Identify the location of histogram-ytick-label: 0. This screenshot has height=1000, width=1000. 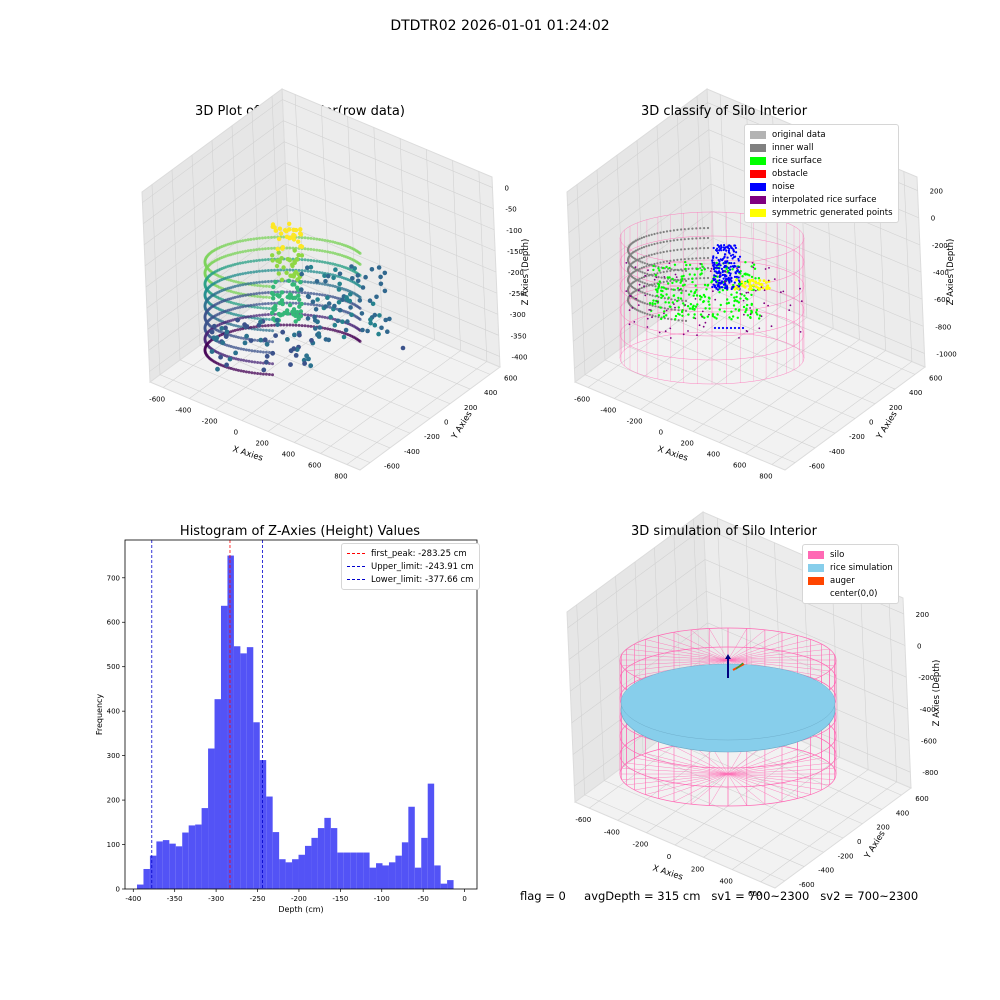
(118, 890).